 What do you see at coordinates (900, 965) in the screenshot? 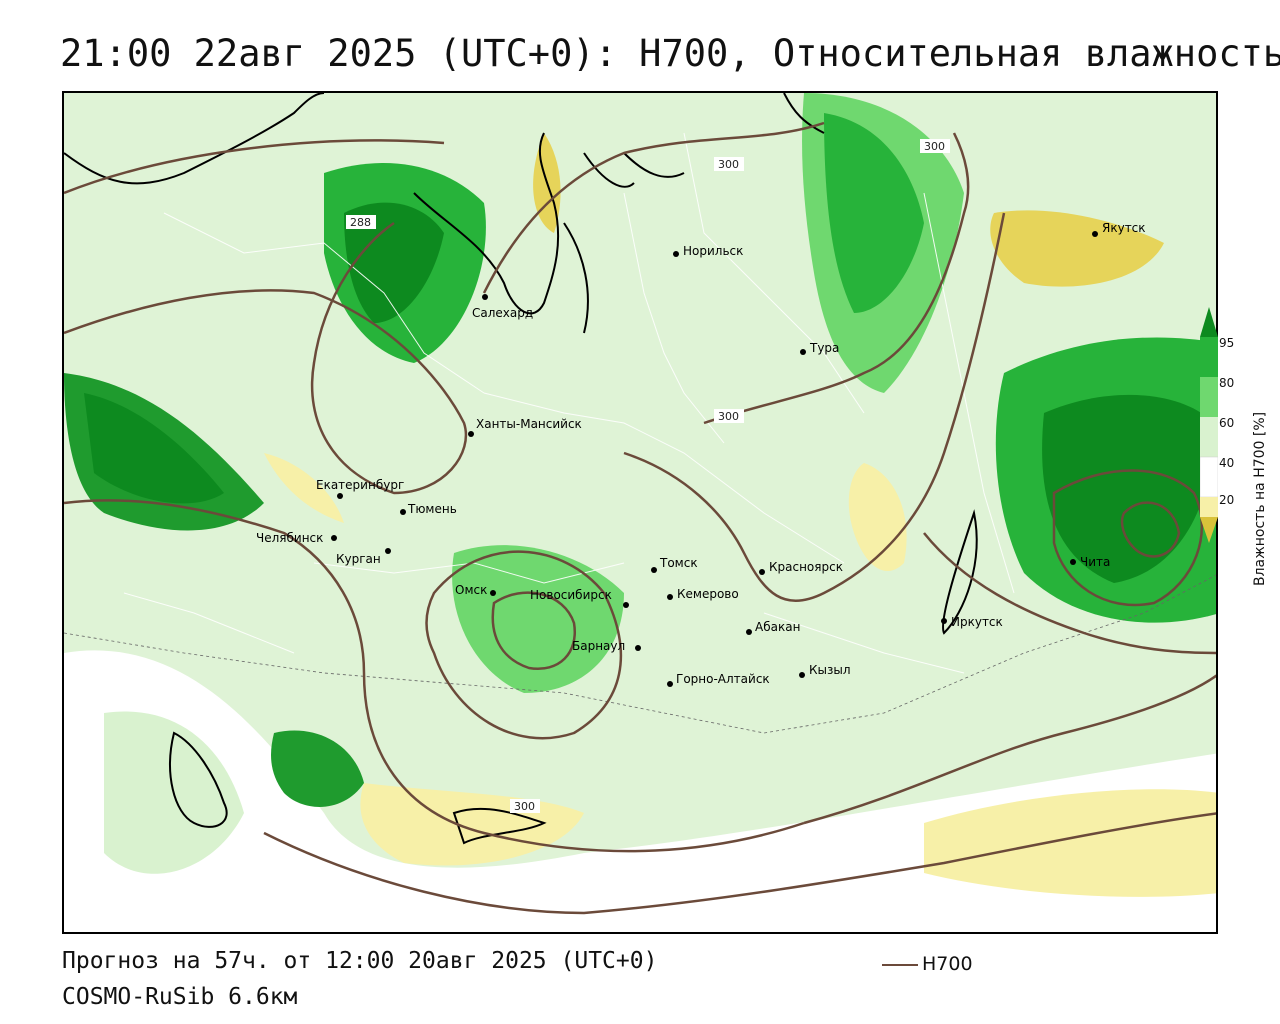
I see `h700-legend-line` at bounding box center [900, 965].